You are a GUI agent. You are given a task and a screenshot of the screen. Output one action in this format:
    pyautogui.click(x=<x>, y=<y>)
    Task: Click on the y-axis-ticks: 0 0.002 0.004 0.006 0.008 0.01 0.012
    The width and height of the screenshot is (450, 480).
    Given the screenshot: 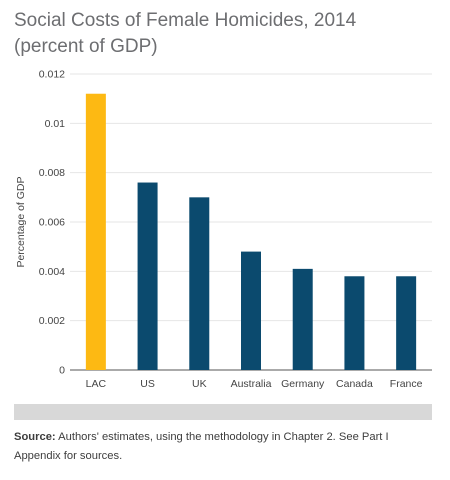 What is the action you would take?
    pyautogui.click(x=52, y=223)
    